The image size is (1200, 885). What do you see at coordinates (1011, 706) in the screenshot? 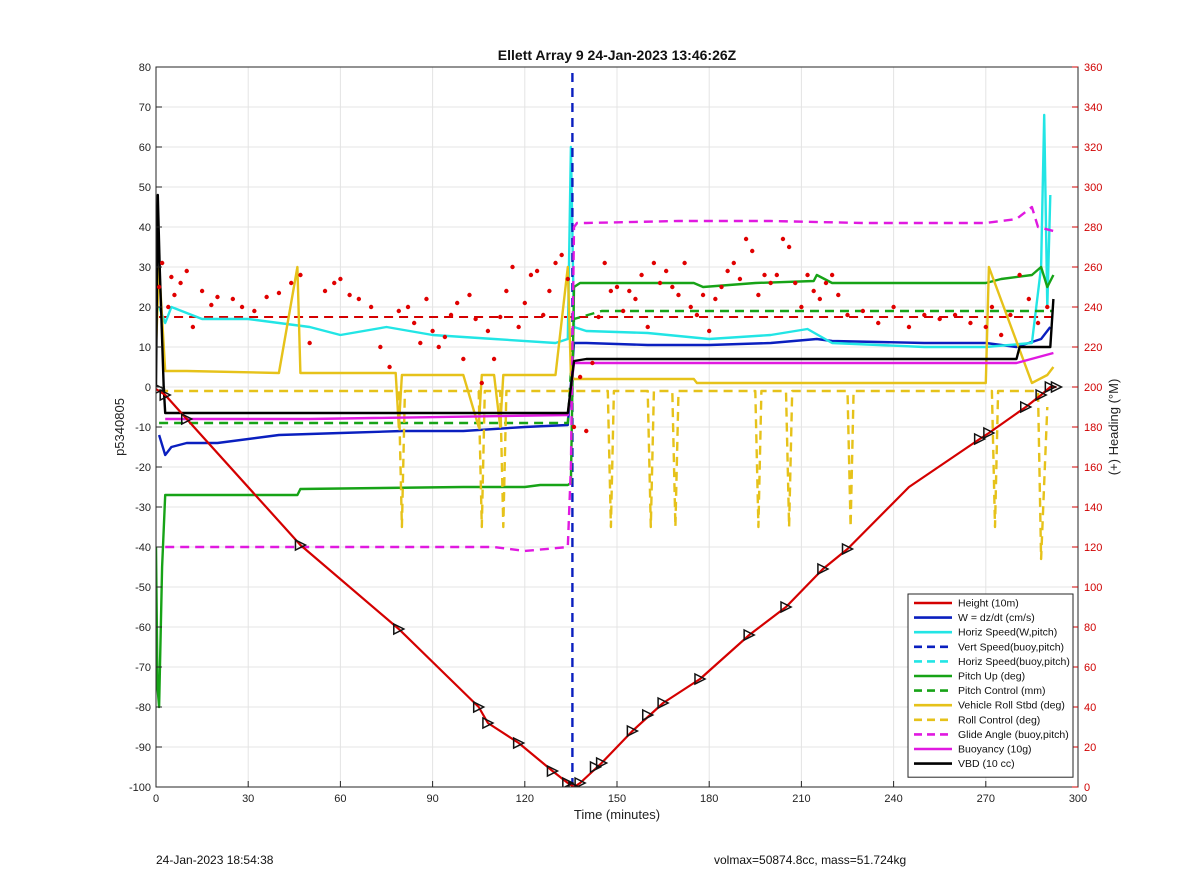
I see `legend-label: Vehicle Roll Stbd (deg)` at bounding box center [1011, 706].